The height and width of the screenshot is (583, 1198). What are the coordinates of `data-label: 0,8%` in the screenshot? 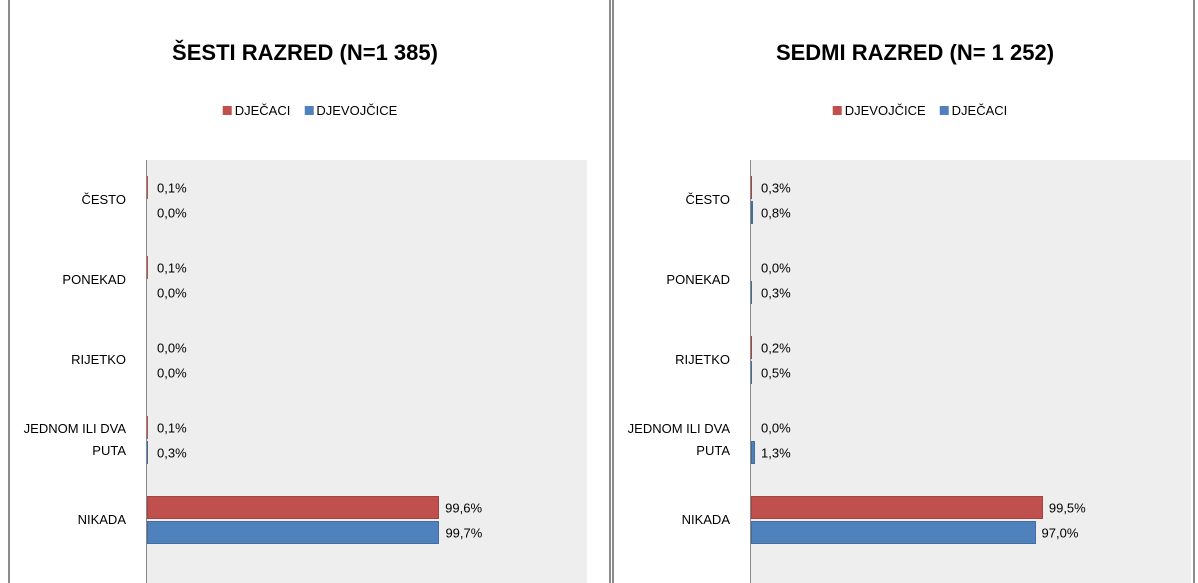 It's located at (776, 212).